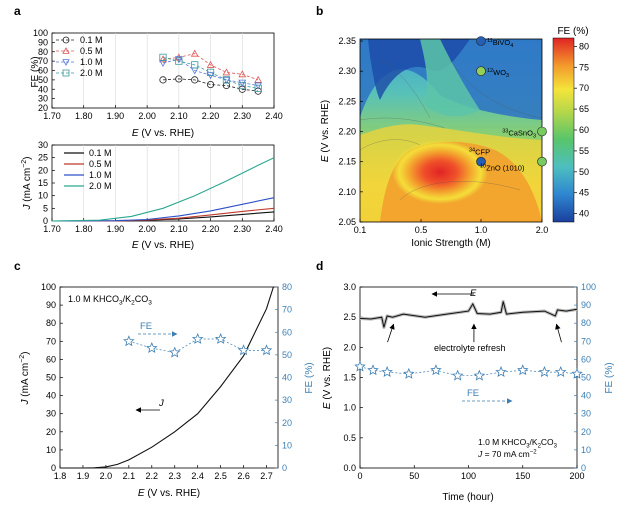 This screenshot has height=510, width=640. What do you see at coordinates (584, 193) in the screenshot?
I see `colorbar-tick-label: 45` at bounding box center [584, 193].